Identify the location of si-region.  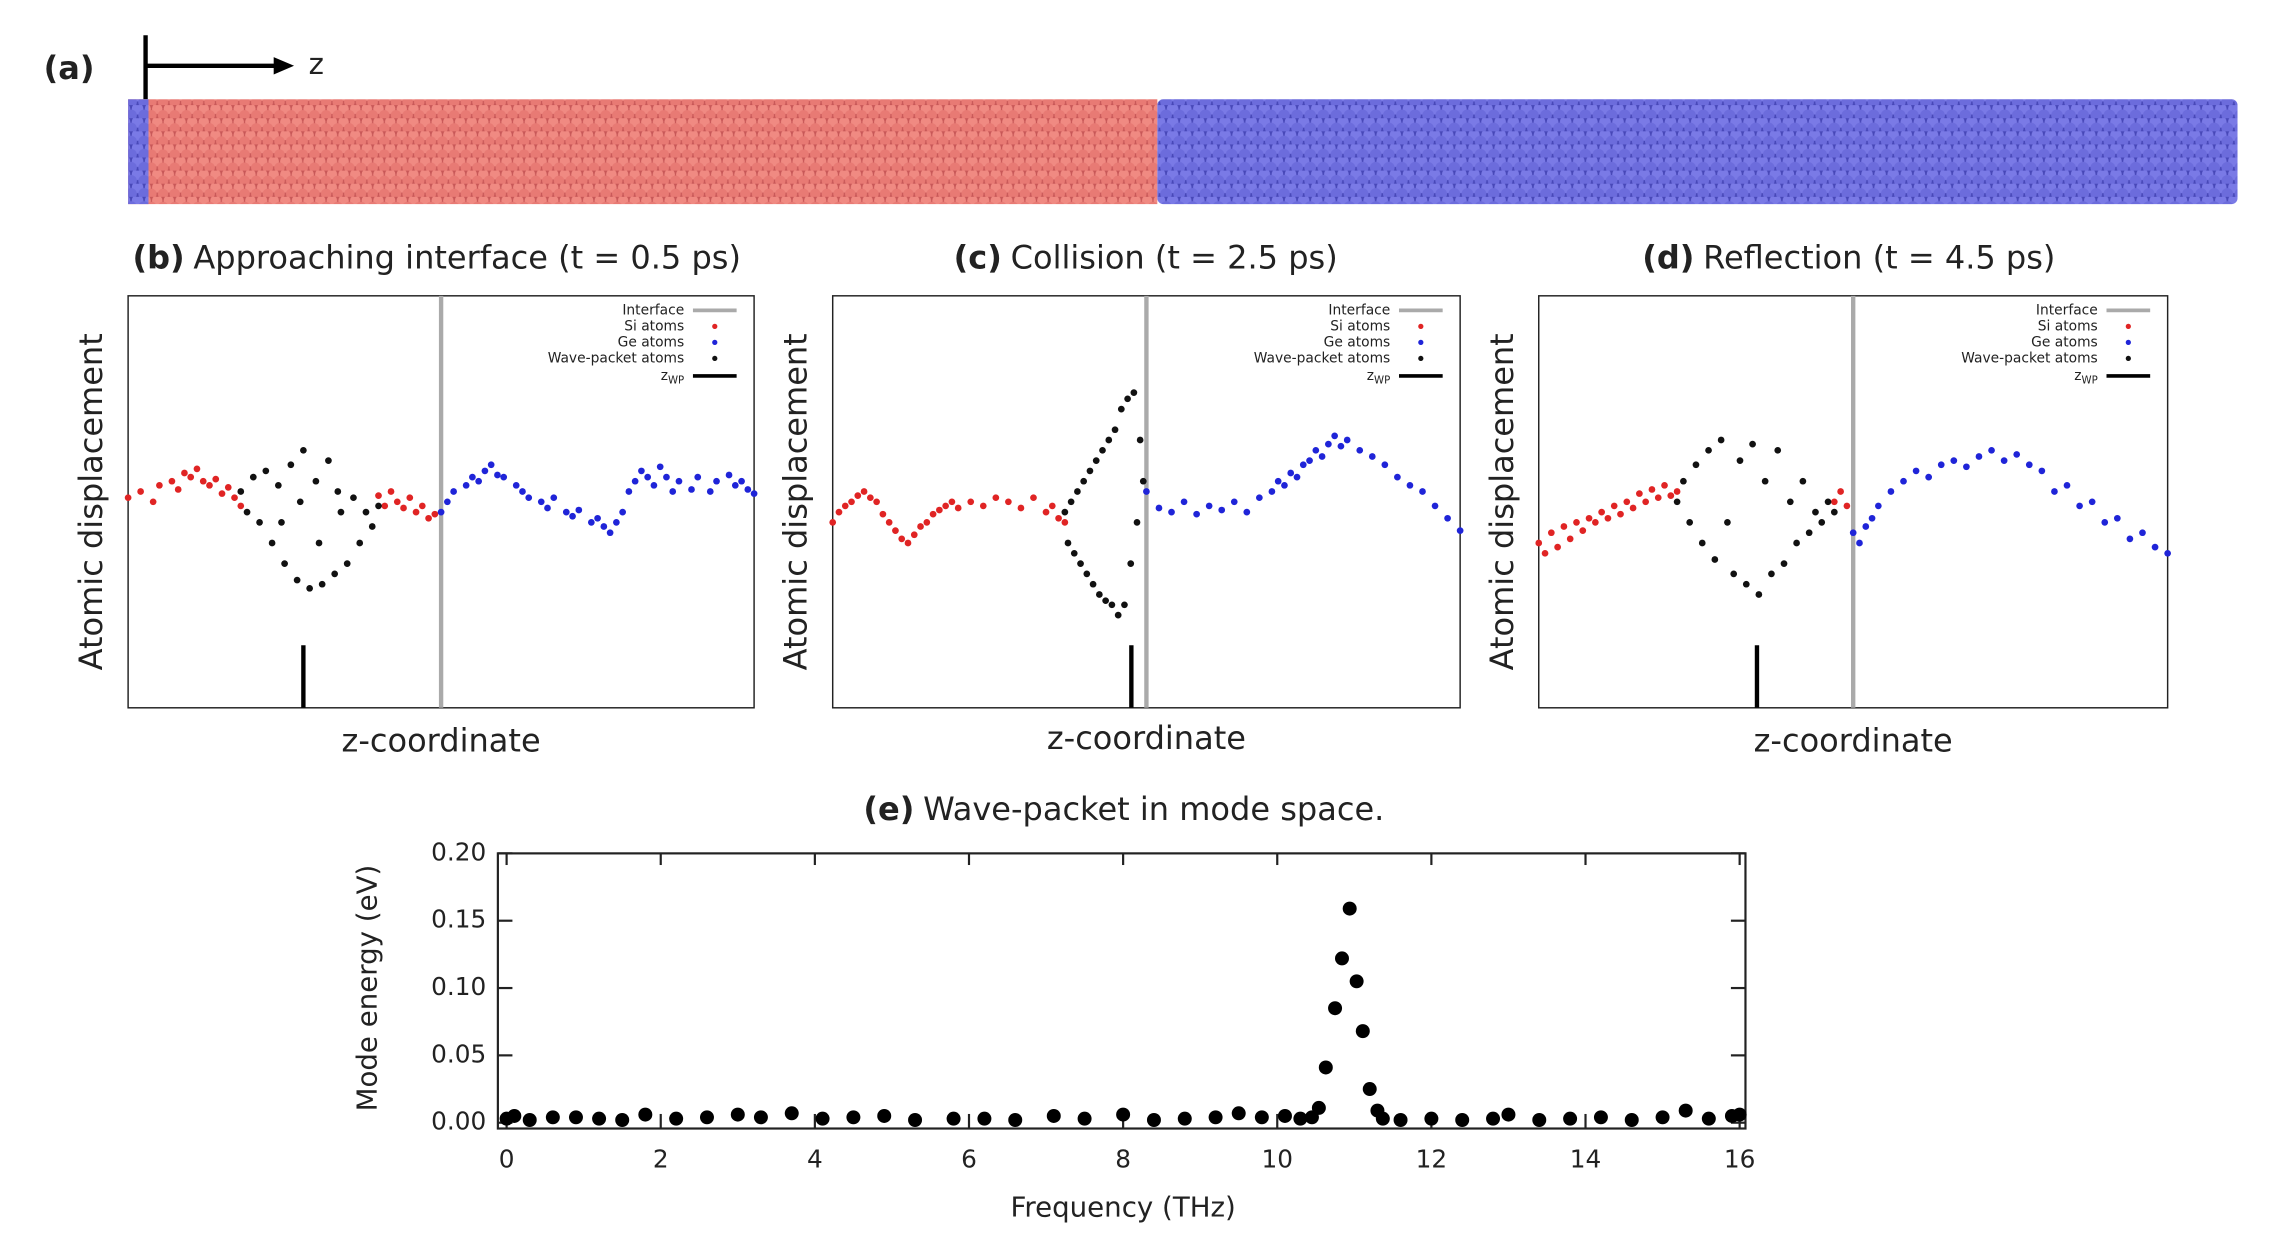
(643, 152).